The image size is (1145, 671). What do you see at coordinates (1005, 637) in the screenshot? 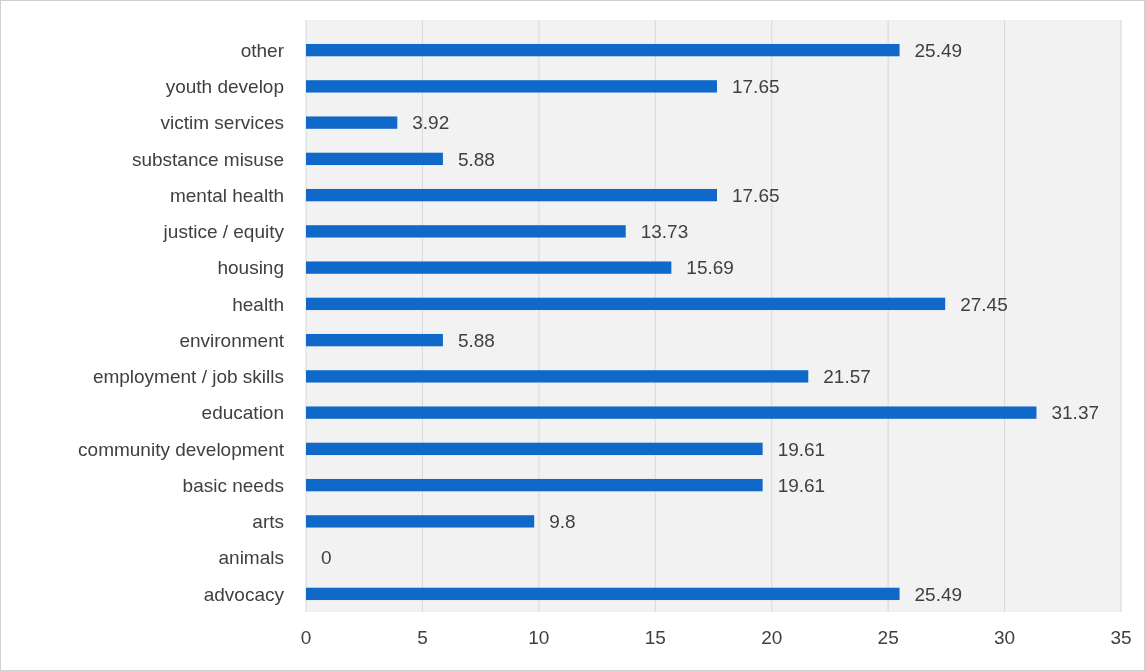
I see `x-tick-label: 30` at bounding box center [1005, 637].